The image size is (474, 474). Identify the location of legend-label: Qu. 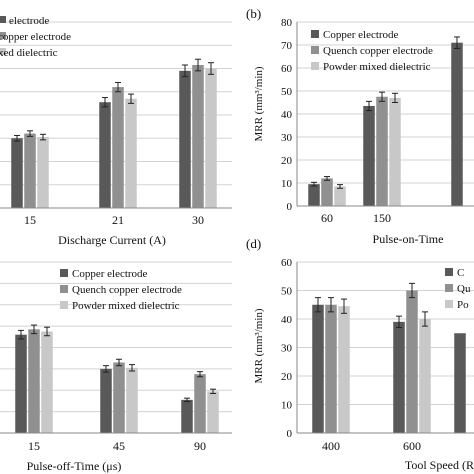
(464, 289).